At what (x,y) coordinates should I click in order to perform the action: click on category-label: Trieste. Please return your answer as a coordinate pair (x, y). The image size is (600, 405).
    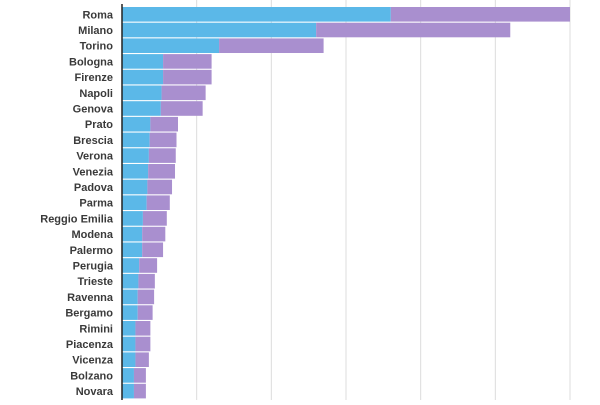
    Looking at the image, I should click on (95, 282).